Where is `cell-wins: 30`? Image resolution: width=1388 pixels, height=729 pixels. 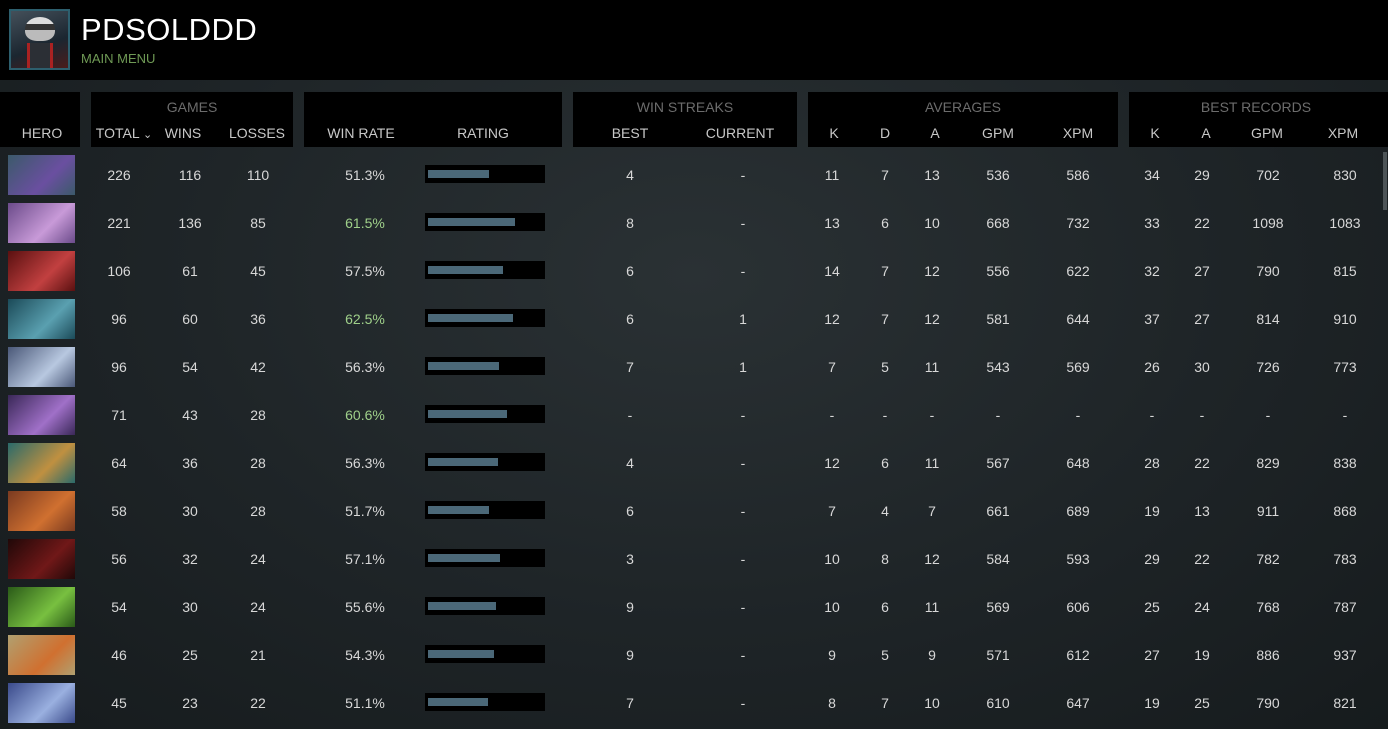
cell-wins: 30 is located at coordinates (190, 607).